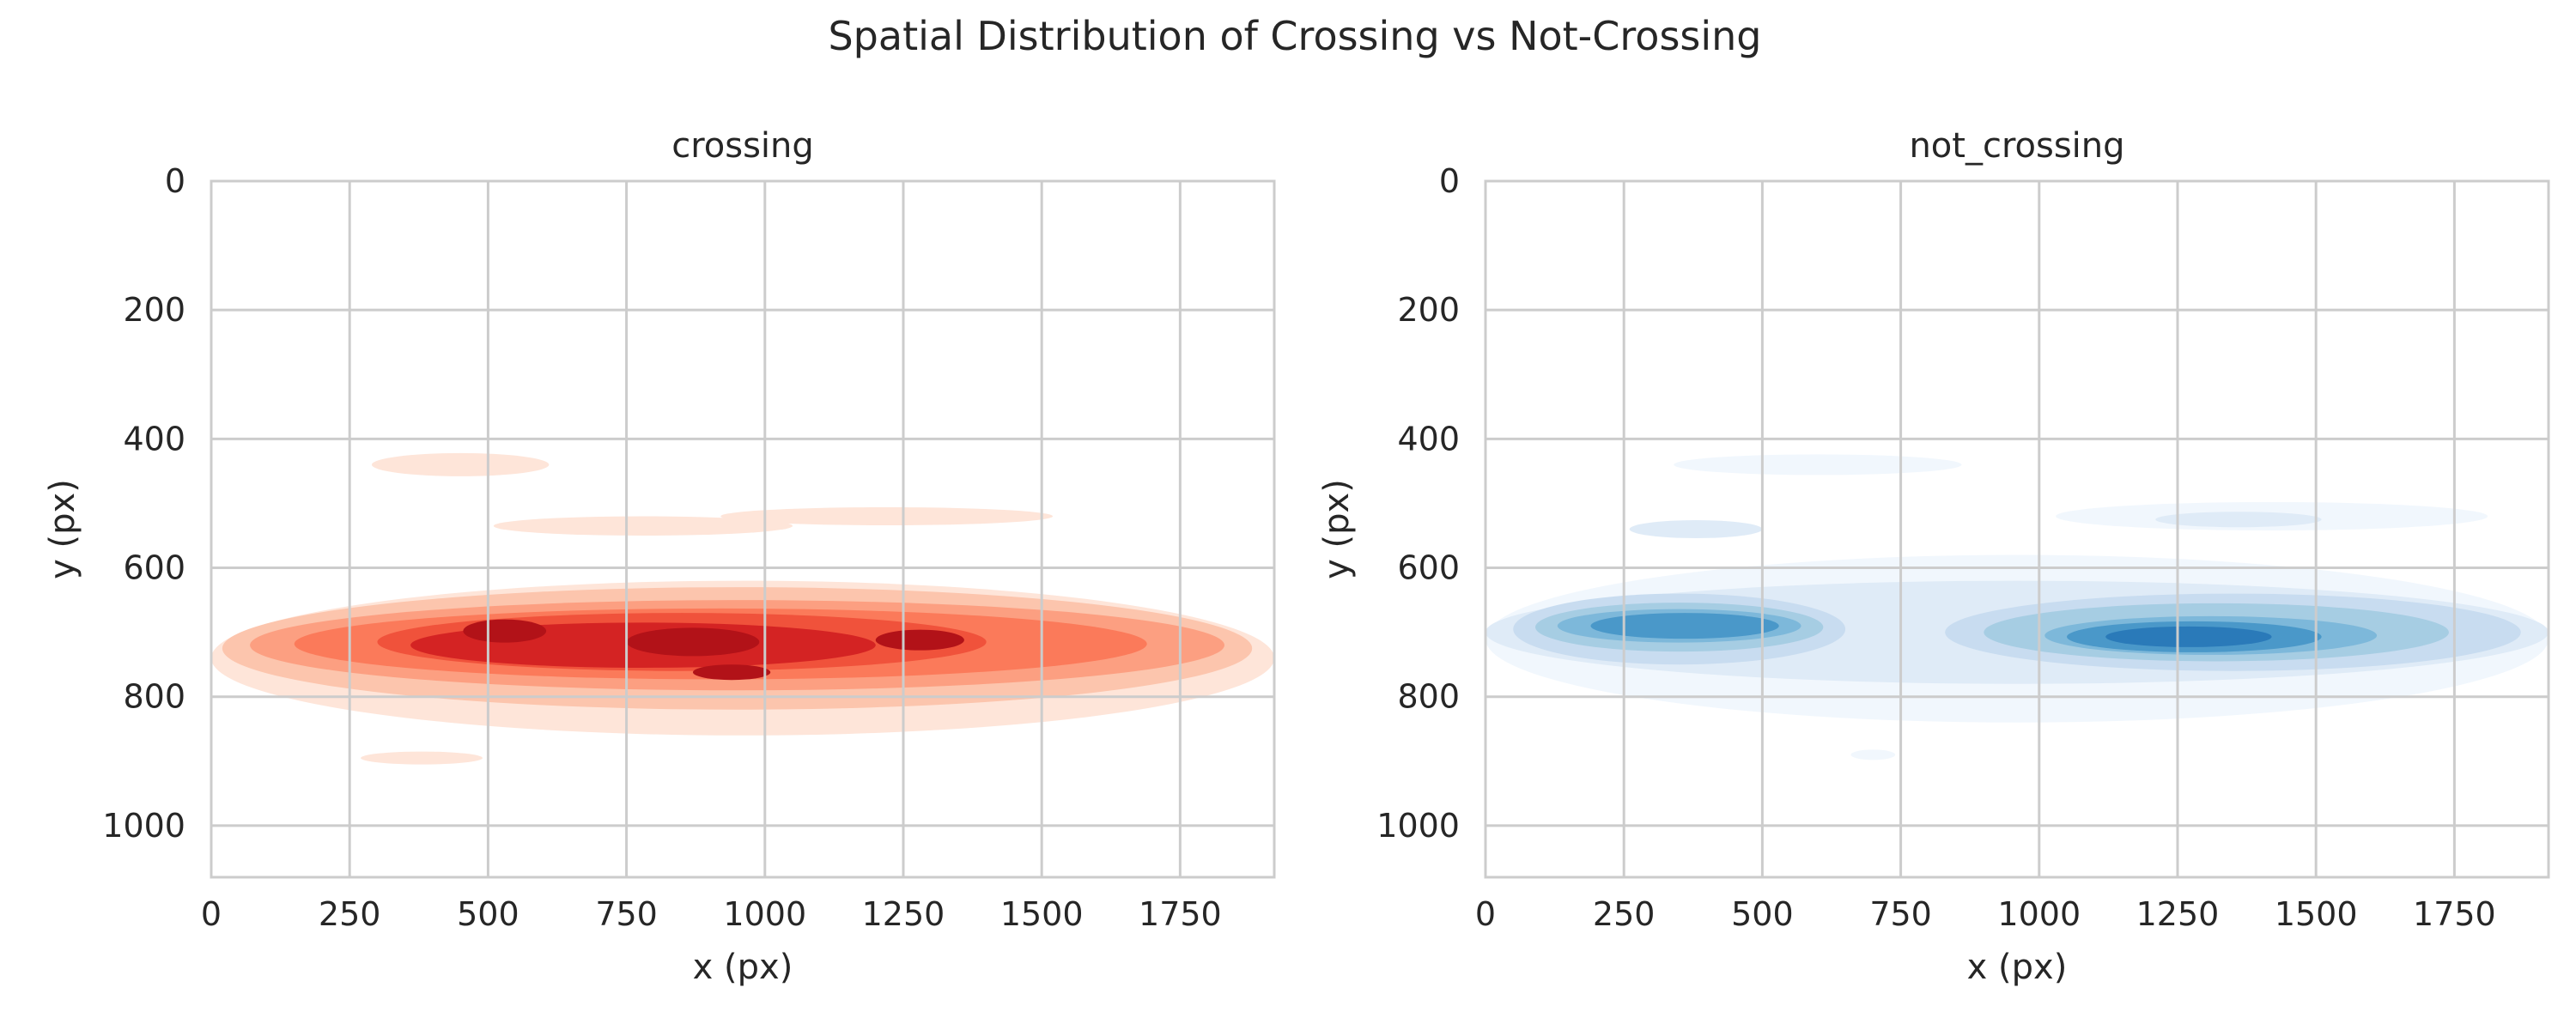 Image resolution: width=2576 pixels, height=1030 pixels. I want to click on subplot-title: crossing, so click(742, 146).